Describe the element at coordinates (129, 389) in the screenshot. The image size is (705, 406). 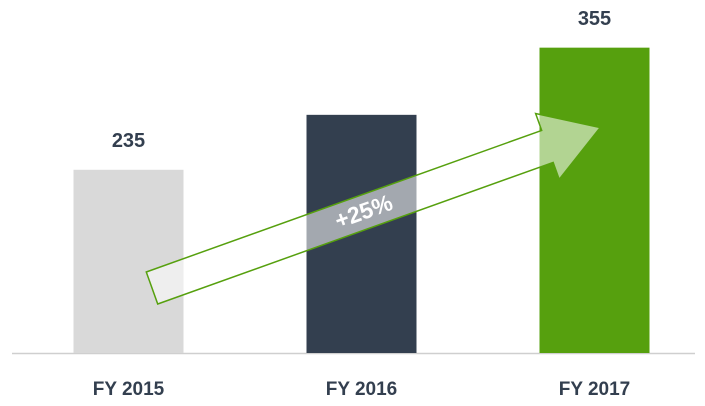
I see `x-tick-label: FY 2015` at that location.